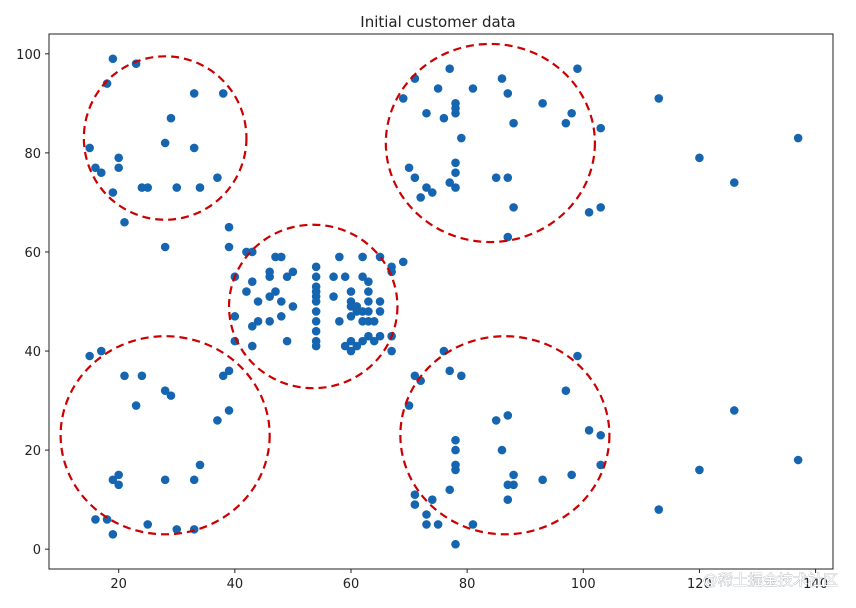  What do you see at coordinates (770, 580) in the screenshot?
I see `watermark: @稀土掘金技术社区` at bounding box center [770, 580].